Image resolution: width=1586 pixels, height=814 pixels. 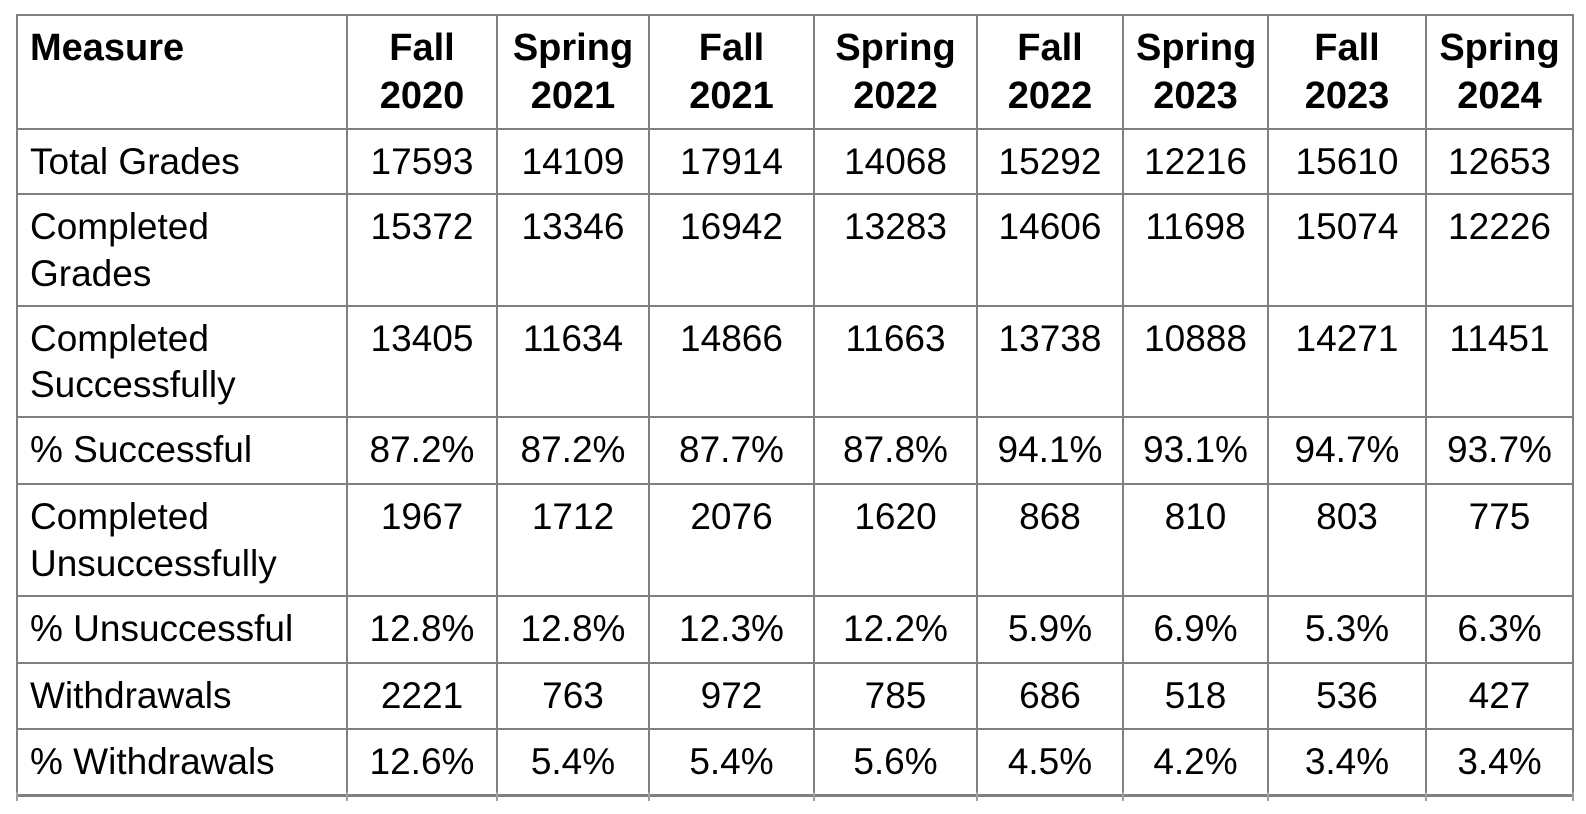 I want to click on value-cell: 12.3%, so click(x=731, y=629).